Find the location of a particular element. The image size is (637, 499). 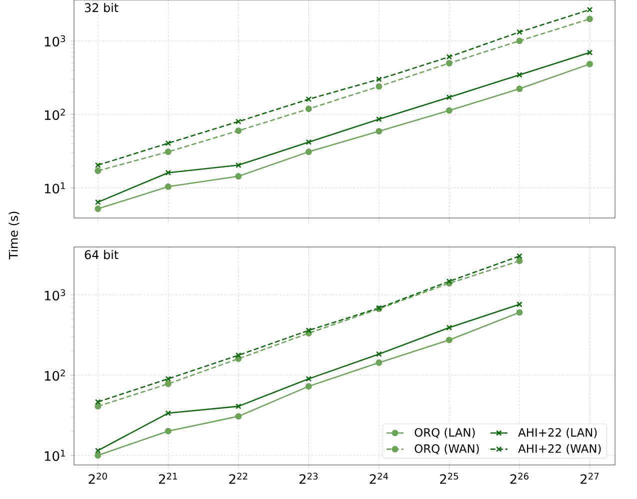

legend-label: ORQ (LAN) is located at coordinates (444, 433).